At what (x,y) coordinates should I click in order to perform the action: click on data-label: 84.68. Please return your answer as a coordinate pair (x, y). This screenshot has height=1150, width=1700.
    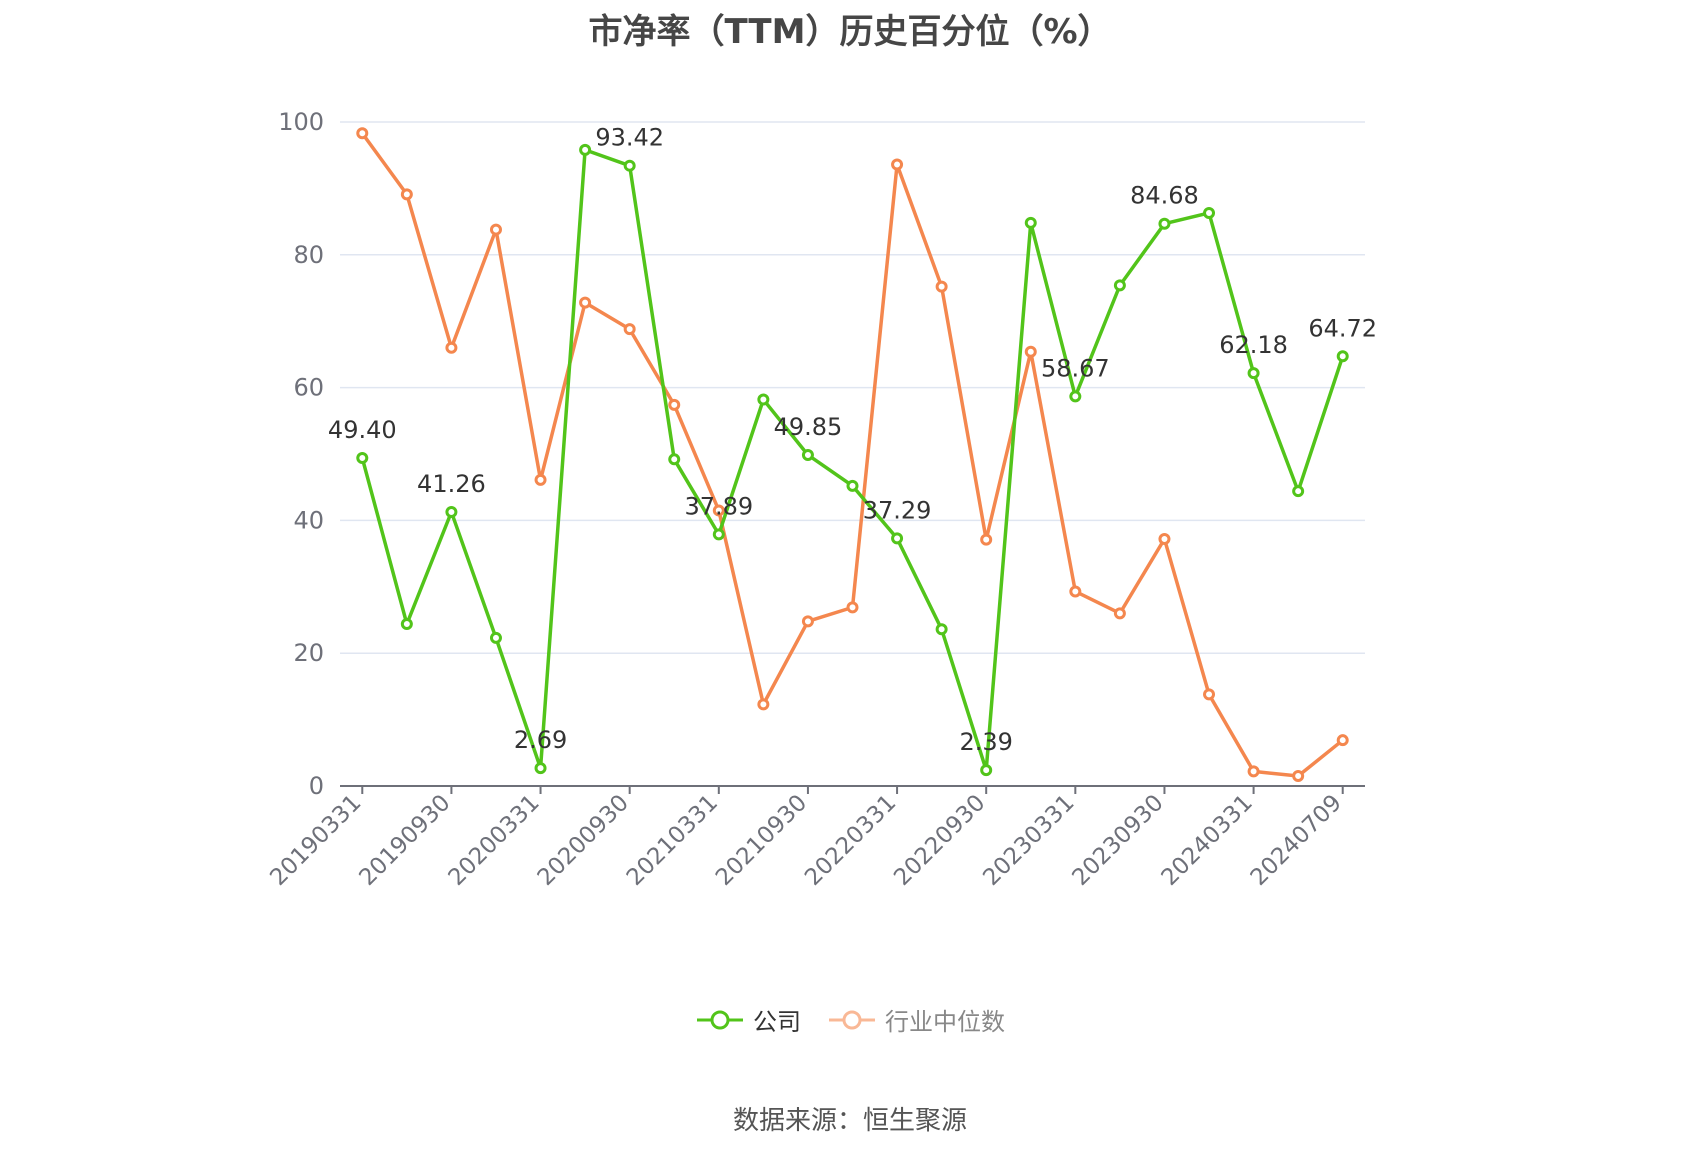
    Looking at the image, I should click on (1164, 196).